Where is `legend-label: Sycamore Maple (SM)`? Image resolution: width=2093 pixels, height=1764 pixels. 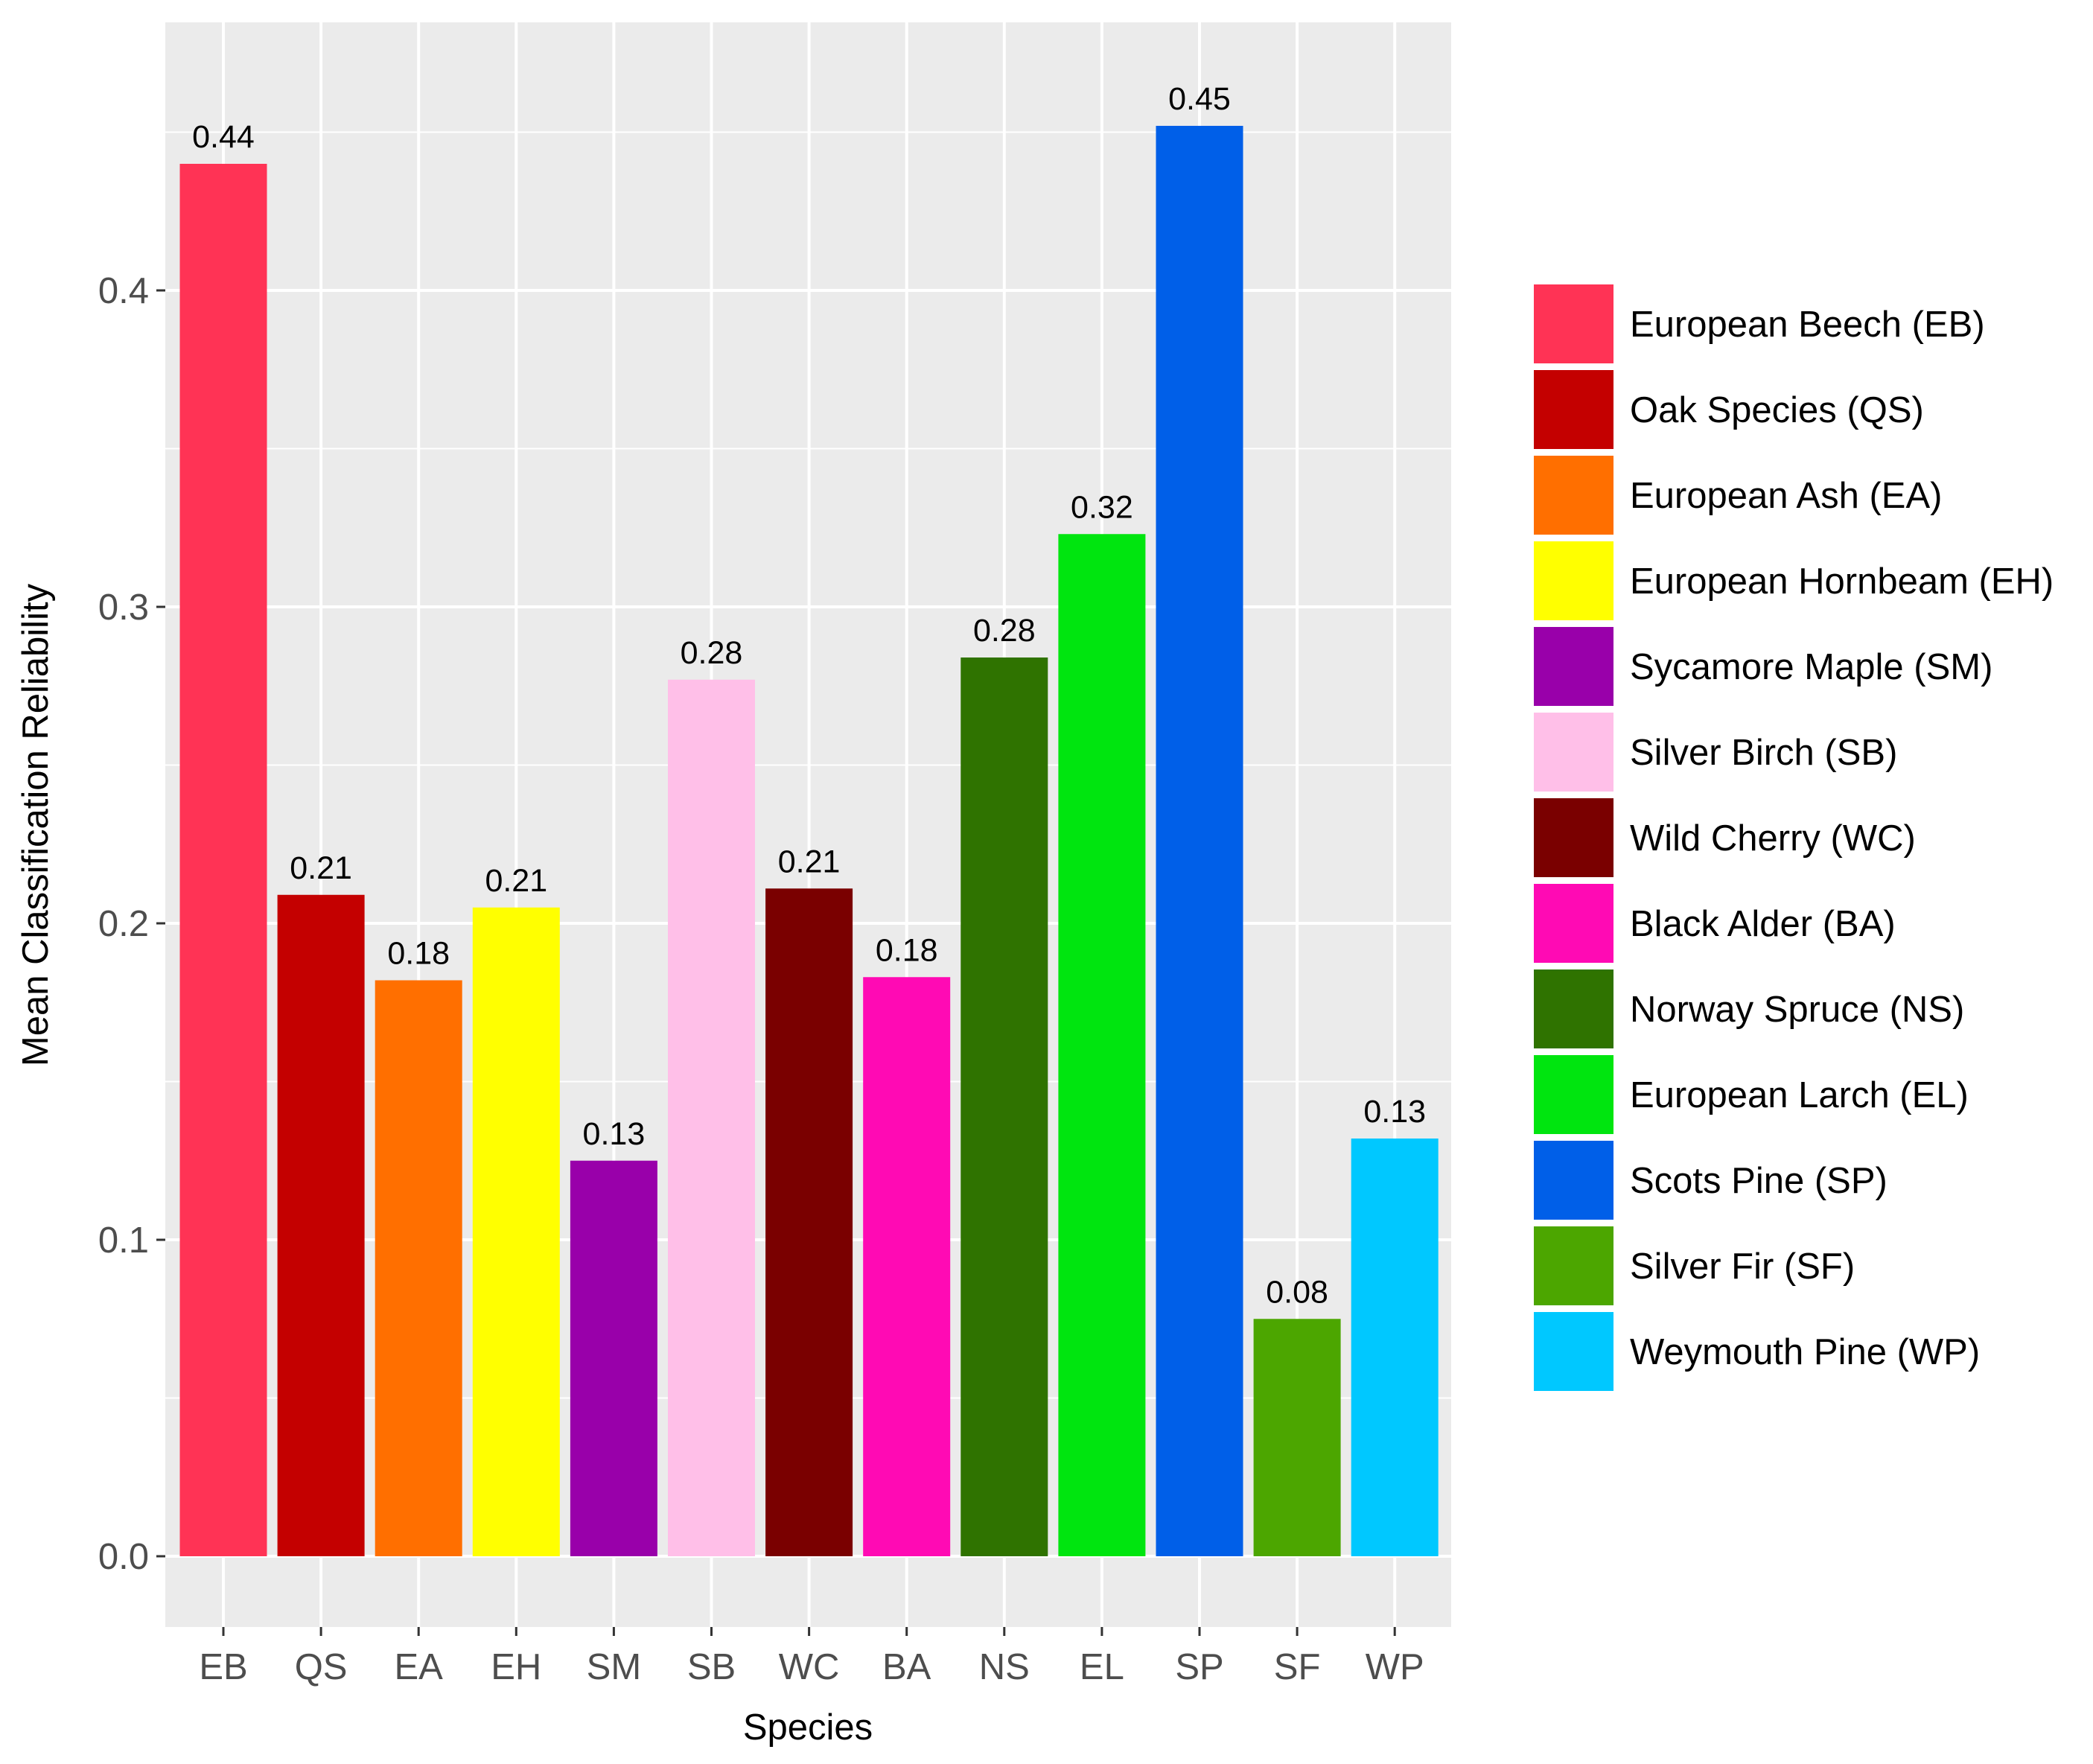 legend-label: Sycamore Maple (SM) is located at coordinates (1811, 667).